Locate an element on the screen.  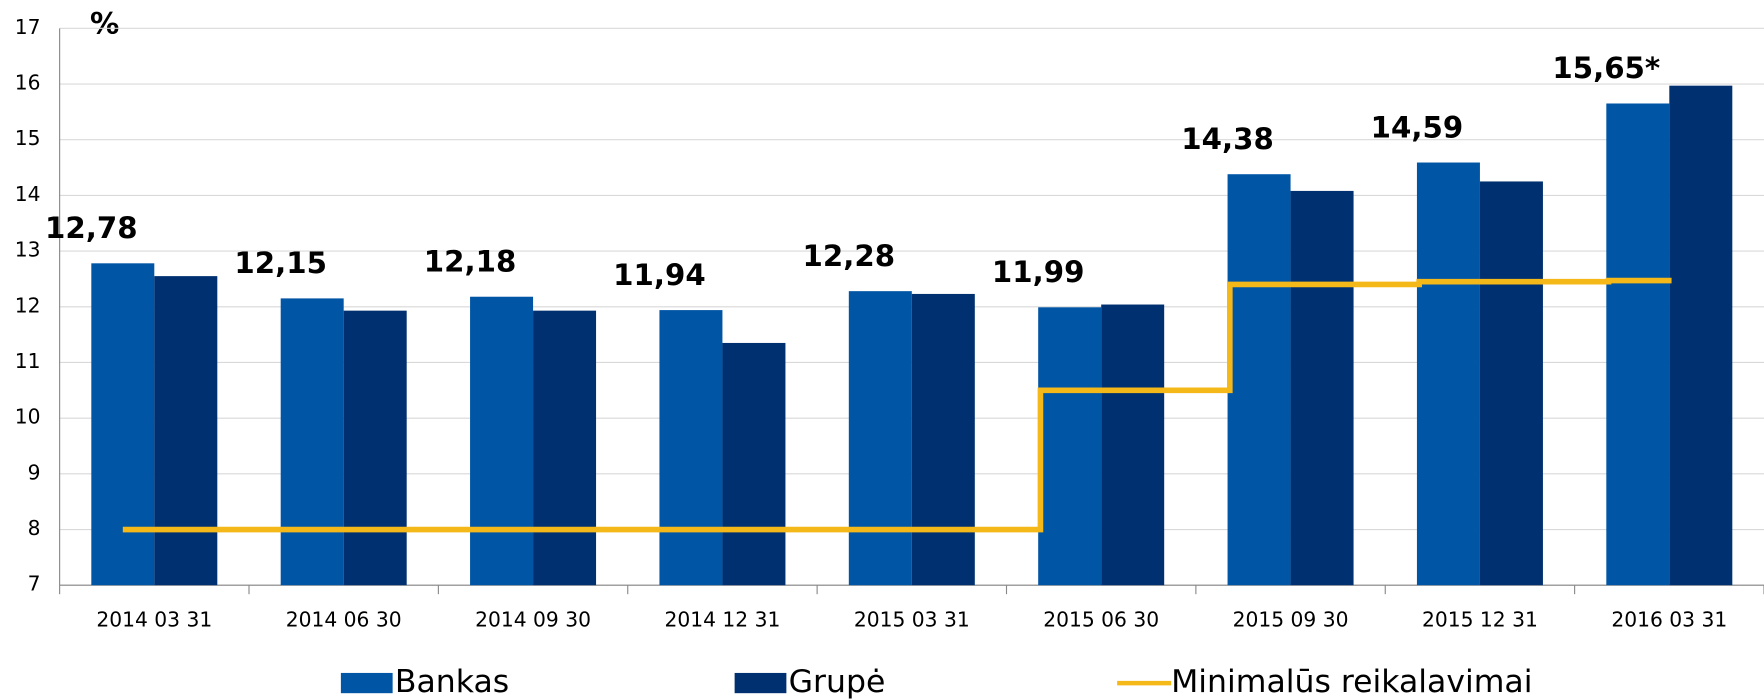
y-tick-label: 7 is located at coordinates (34, 584).